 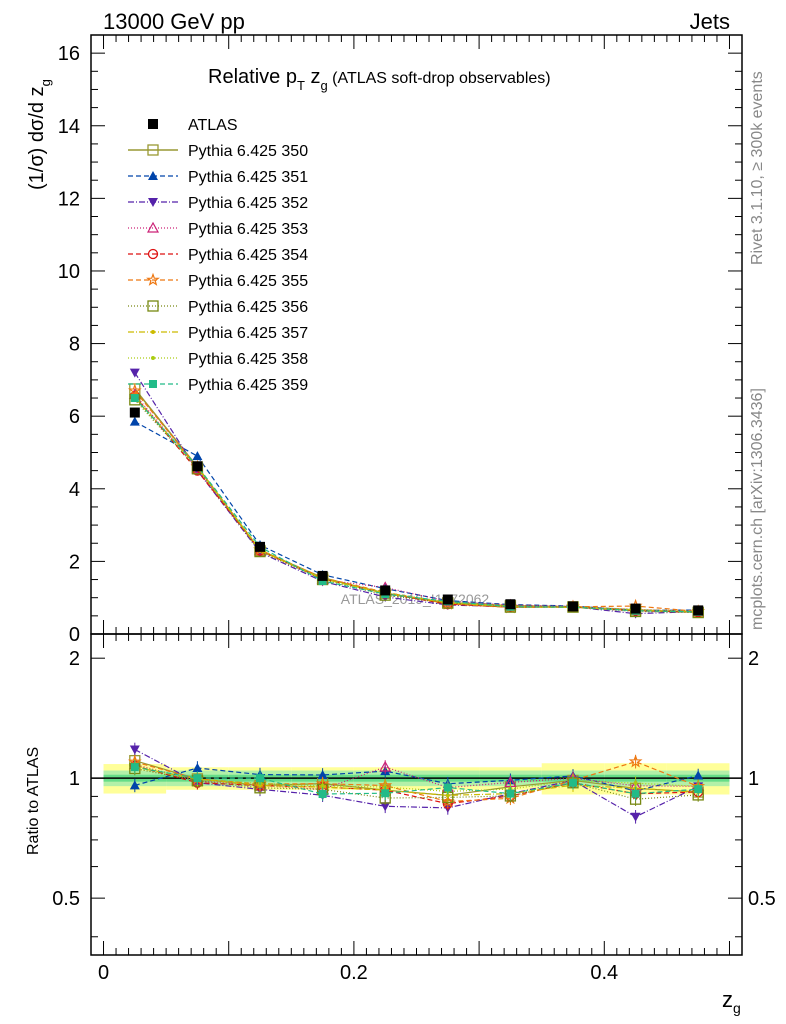 What do you see at coordinates (248, 151) in the screenshot?
I see `legend-label: Pythia 6.425 350` at bounding box center [248, 151].